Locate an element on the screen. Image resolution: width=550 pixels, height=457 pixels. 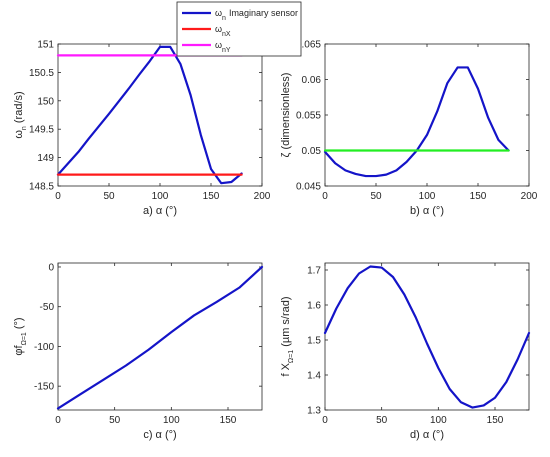
y-tick-label: 0.055 is located at coordinates (308, 116).